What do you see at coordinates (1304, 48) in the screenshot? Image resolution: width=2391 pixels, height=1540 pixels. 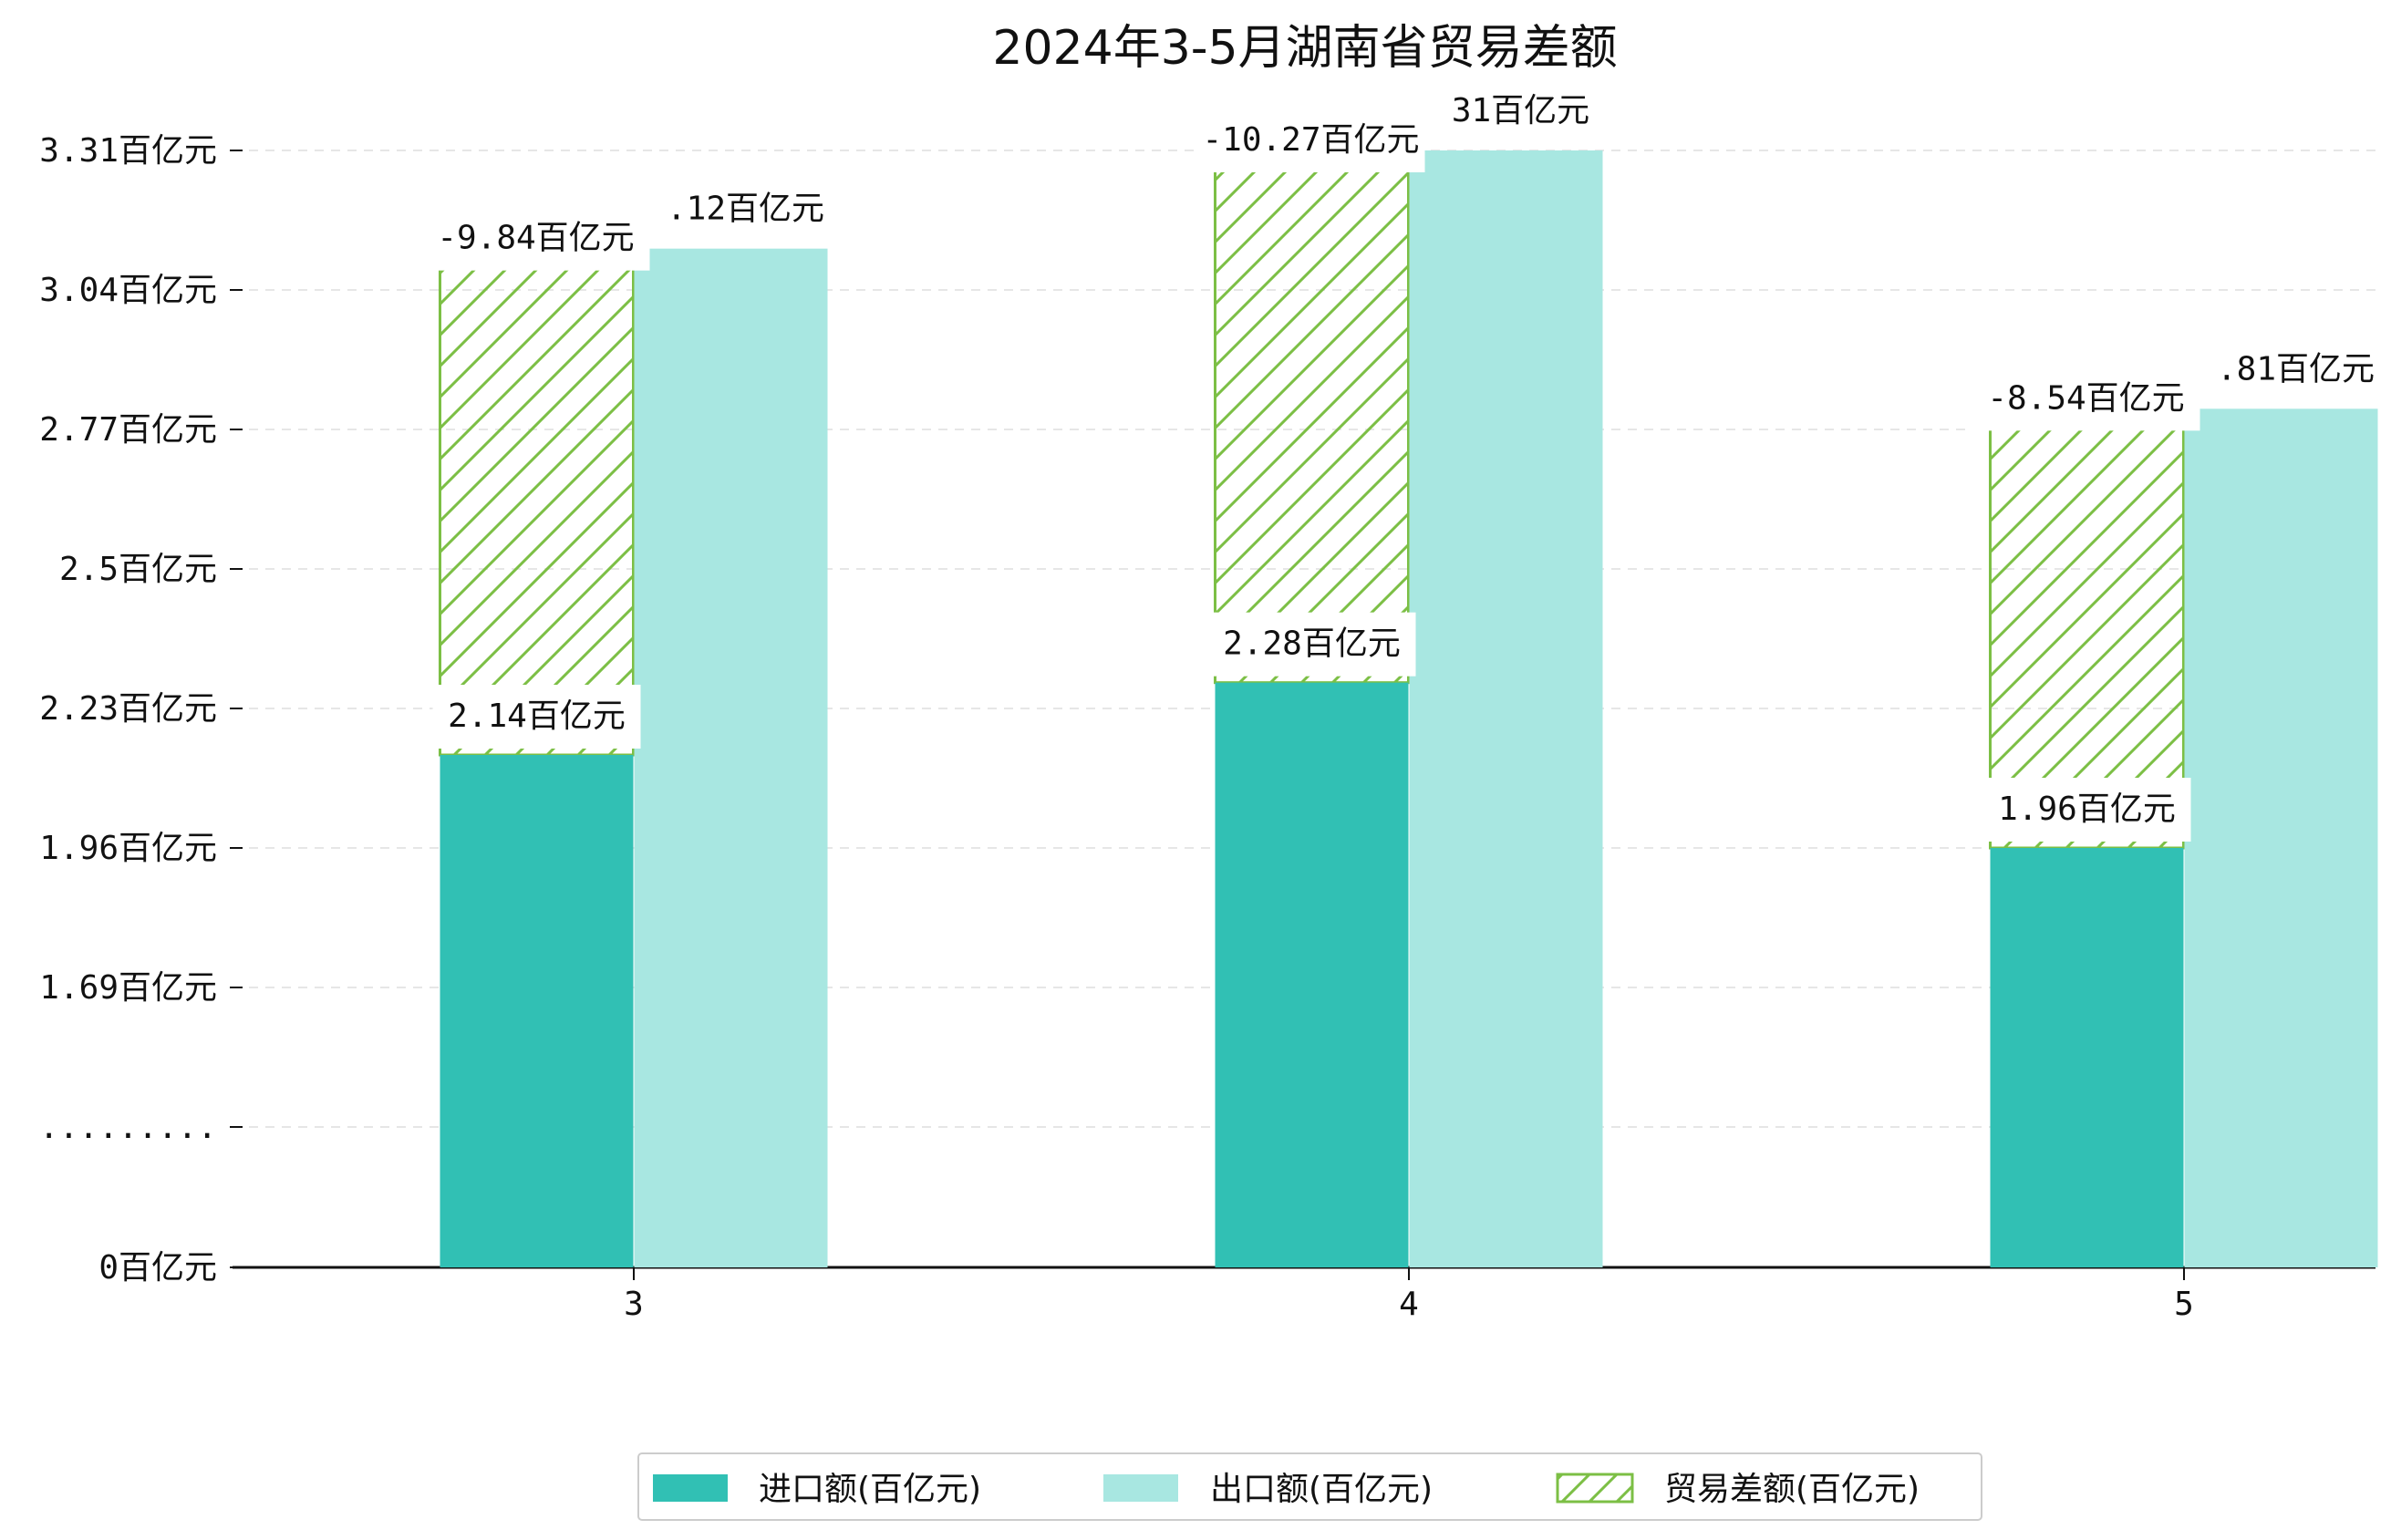 I see `chart-title: 2024年3-5月湖南省贸易差额` at bounding box center [1304, 48].